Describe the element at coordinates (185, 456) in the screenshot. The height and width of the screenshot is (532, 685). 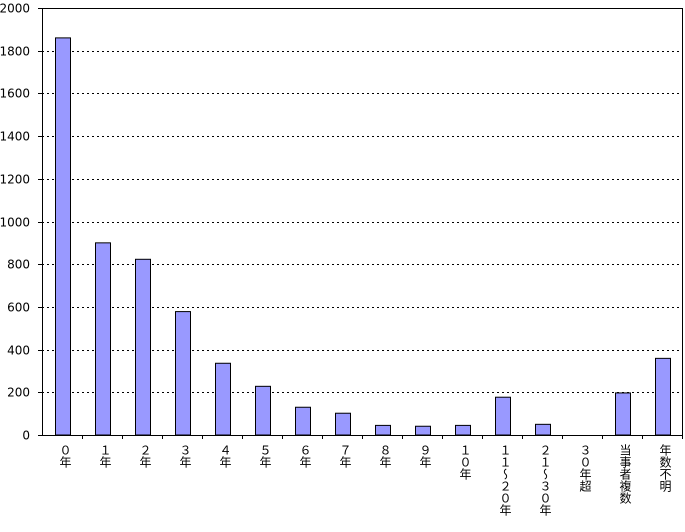
I see `x-tick-label: ３年` at that location.